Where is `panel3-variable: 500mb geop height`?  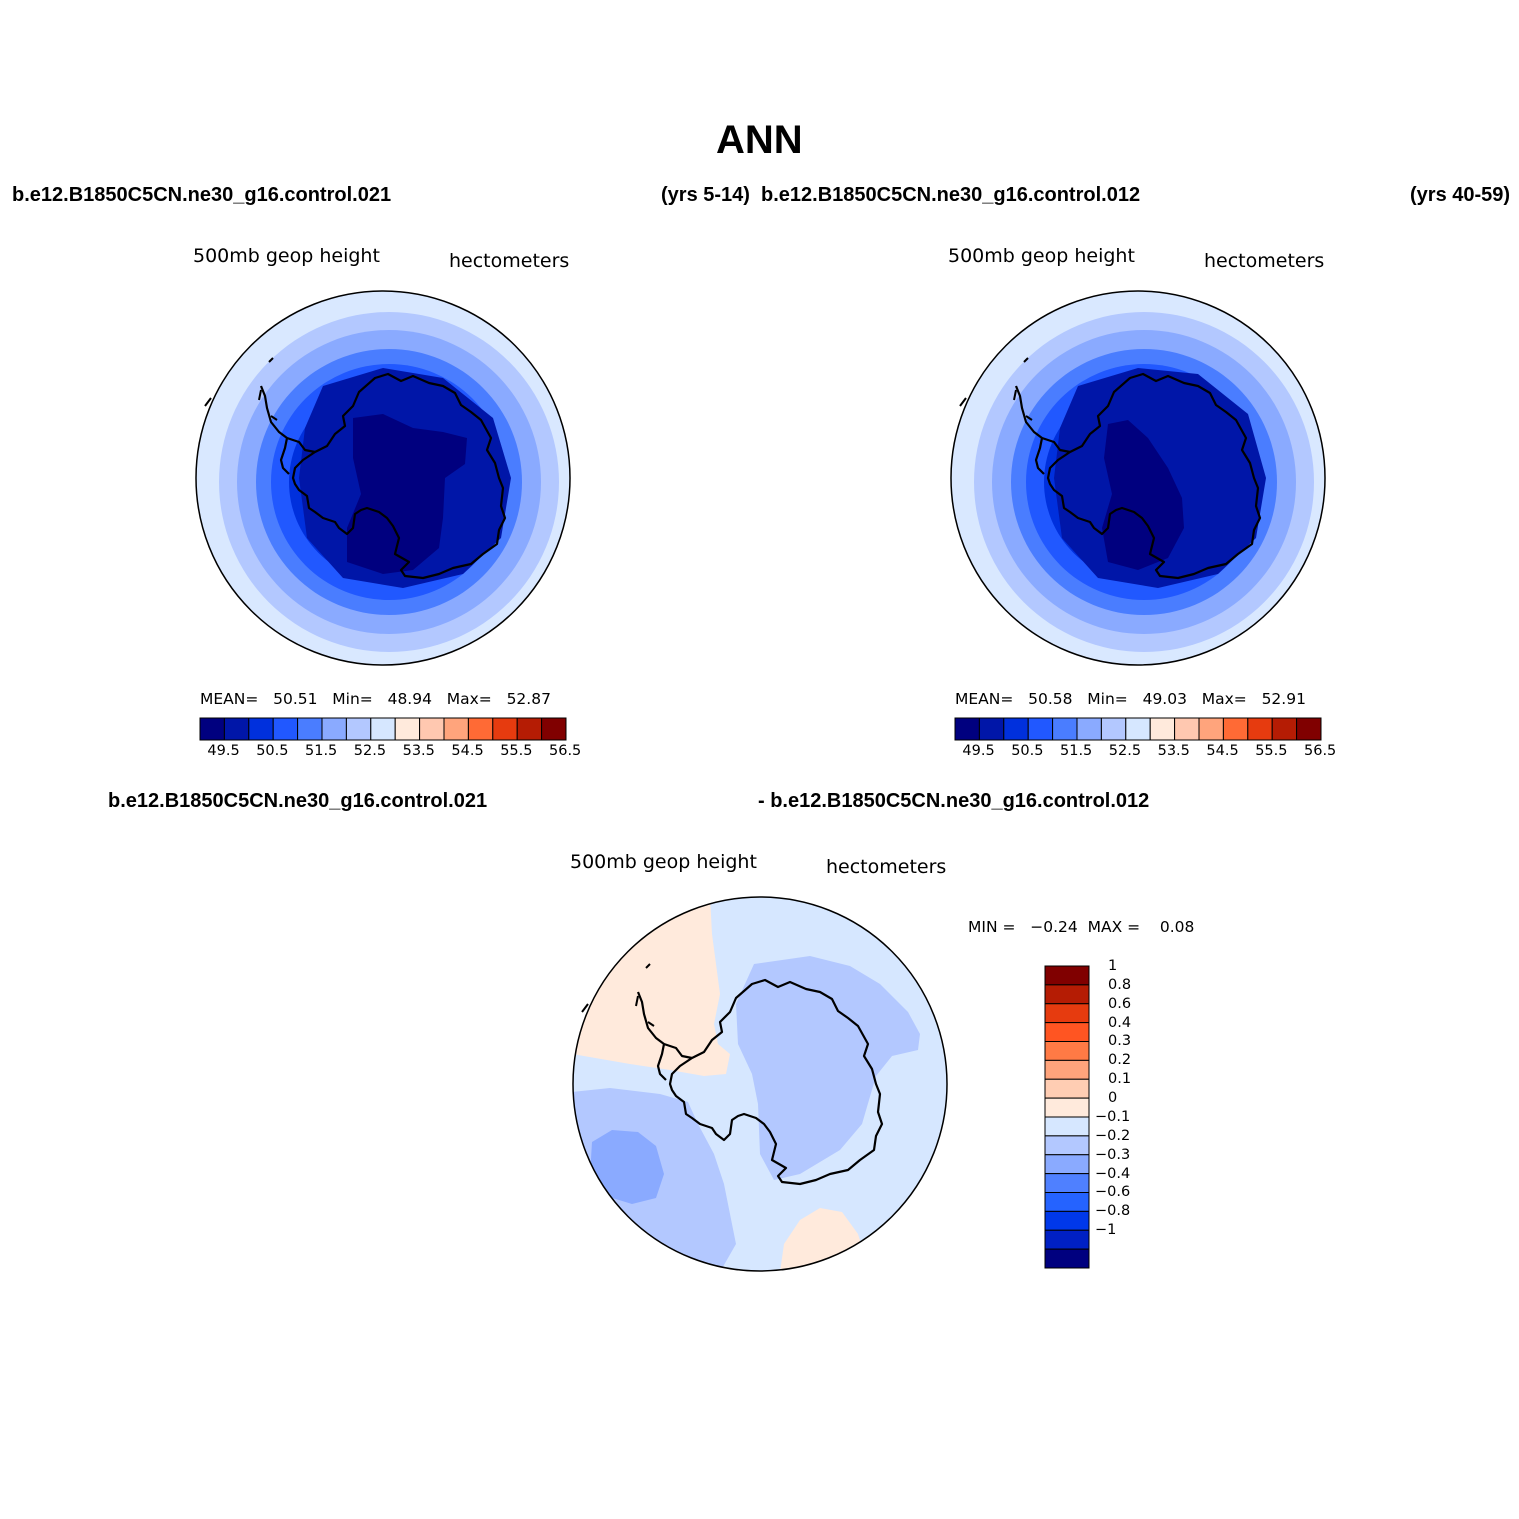
panel3-variable: 500mb geop height is located at coordinates (663, 862).